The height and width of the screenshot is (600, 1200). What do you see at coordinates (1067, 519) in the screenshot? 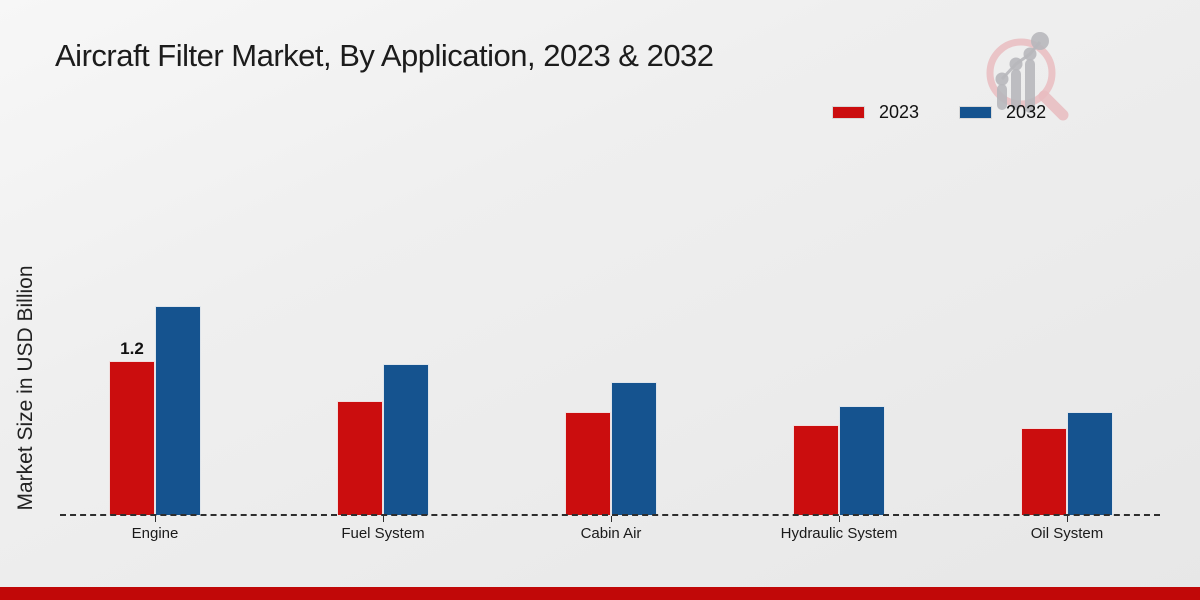
I see `x-axis-tick-oil-system` at bounding box center [1067, 519].